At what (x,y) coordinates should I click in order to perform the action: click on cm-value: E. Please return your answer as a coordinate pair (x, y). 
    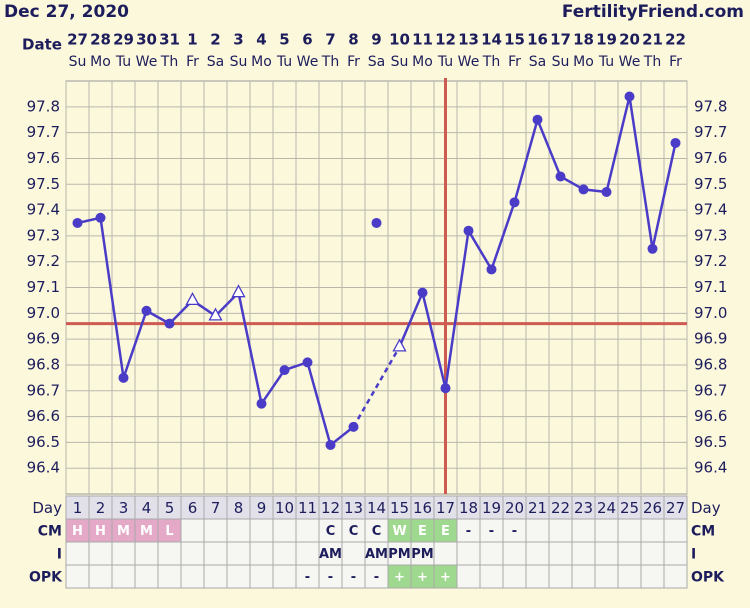
    Looking at the image, I should click on (445, 531).